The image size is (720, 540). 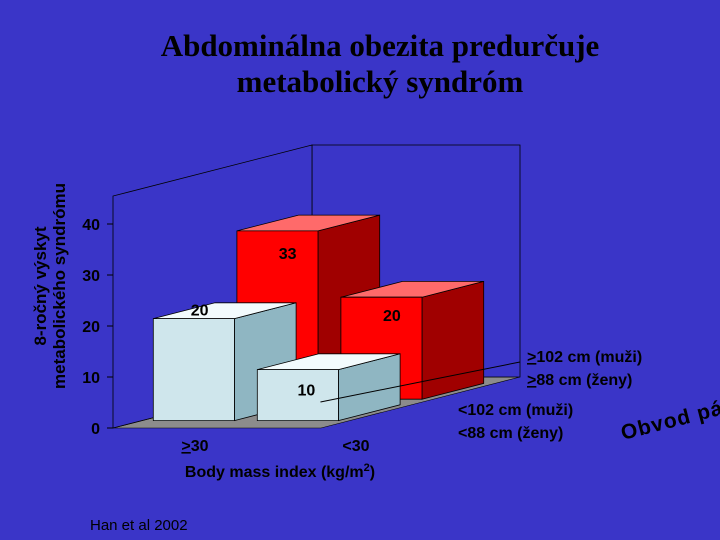 What do you see at coordinates (278, 459) in the screenshot?
I see `x-axis-categories: >30 <30 Body mass index (kg/m2)` at bounding box center [278, 459].